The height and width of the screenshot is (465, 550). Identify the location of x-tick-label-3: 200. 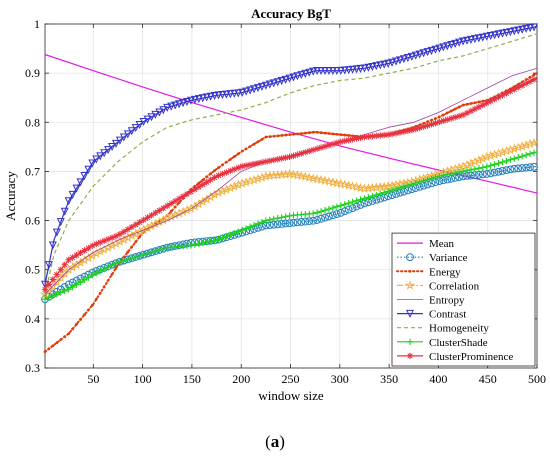
(241, 379).